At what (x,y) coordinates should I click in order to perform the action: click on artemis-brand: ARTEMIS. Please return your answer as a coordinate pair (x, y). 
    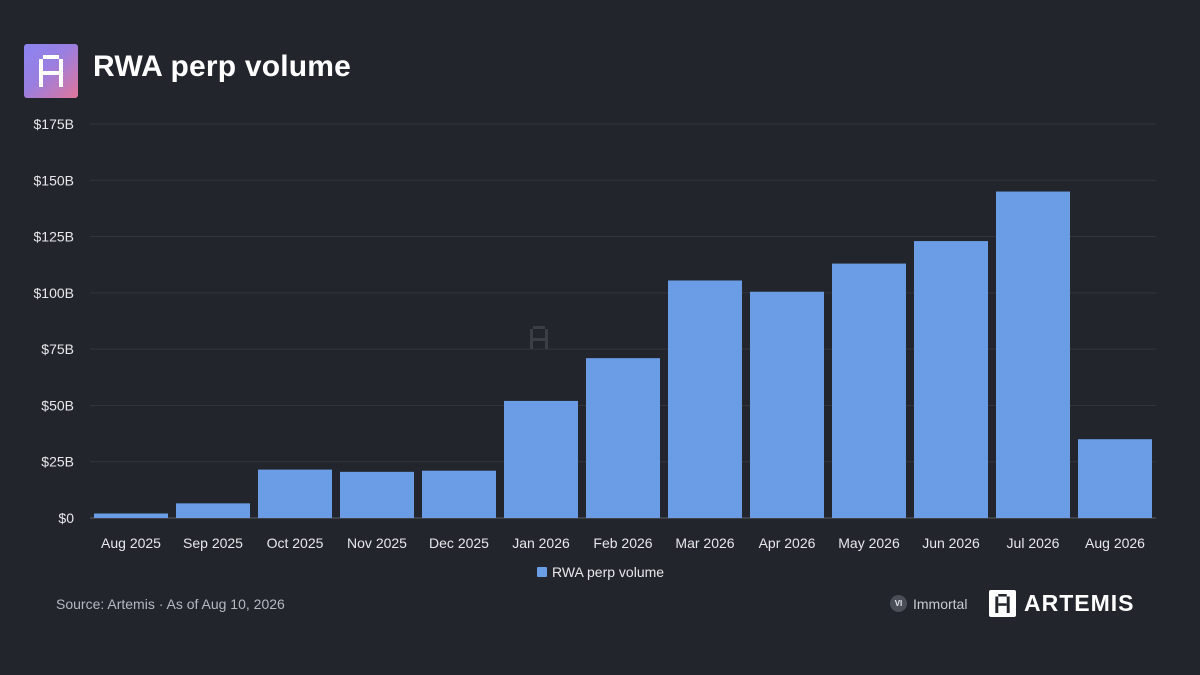
    Looking at the image, I should click on (1062, 603).